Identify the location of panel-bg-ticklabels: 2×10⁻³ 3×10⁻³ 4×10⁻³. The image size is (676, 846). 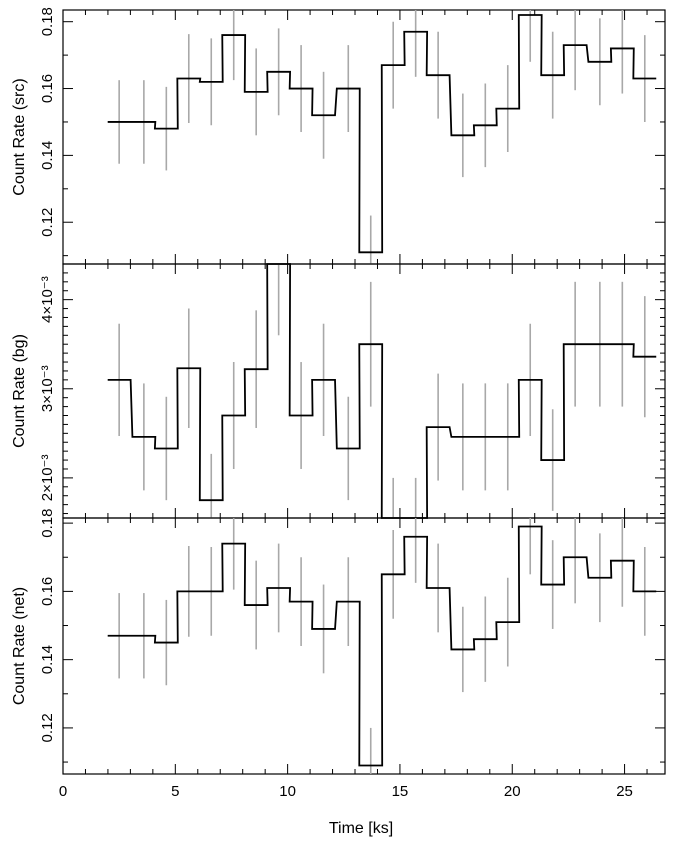
(47, 388).